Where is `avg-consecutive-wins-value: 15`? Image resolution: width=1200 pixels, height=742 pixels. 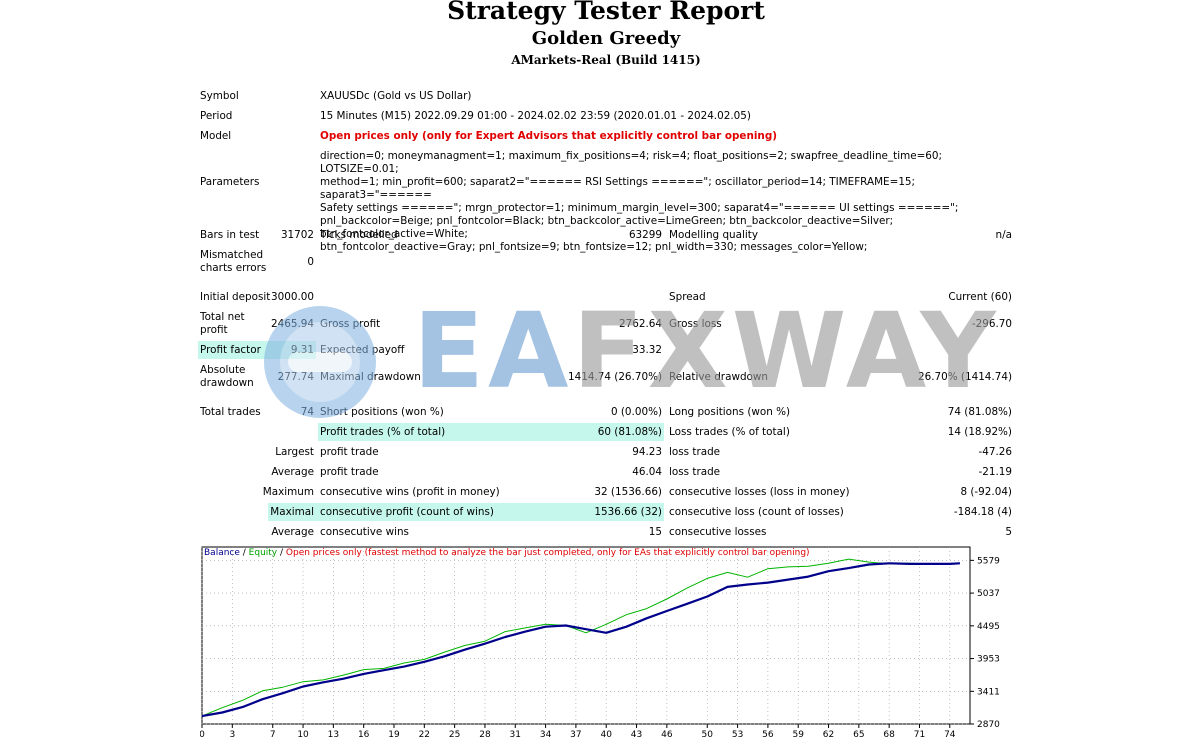 avg-consecutive-wins-value: 15 is located at coordinates (655, 532).